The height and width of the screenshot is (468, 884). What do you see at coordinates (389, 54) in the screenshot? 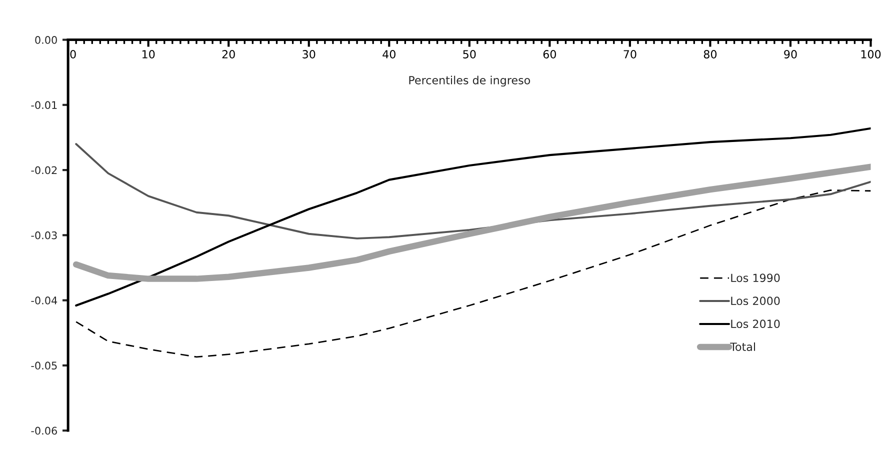
I see `x-tick-label: 40` at bounding box center [389, 54].